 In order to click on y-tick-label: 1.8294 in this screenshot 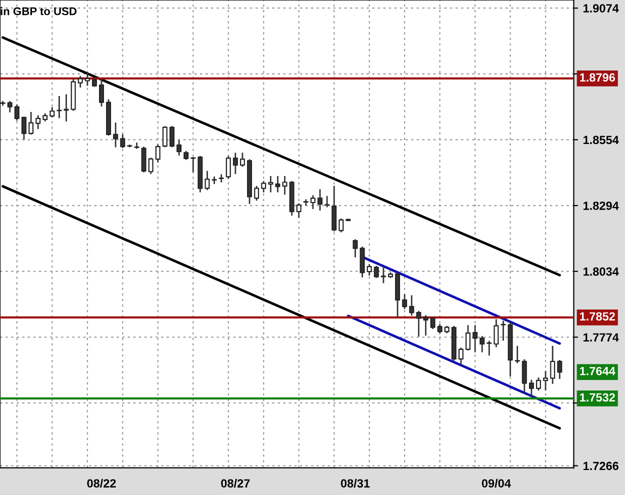, I will do `click(601, 206)`.